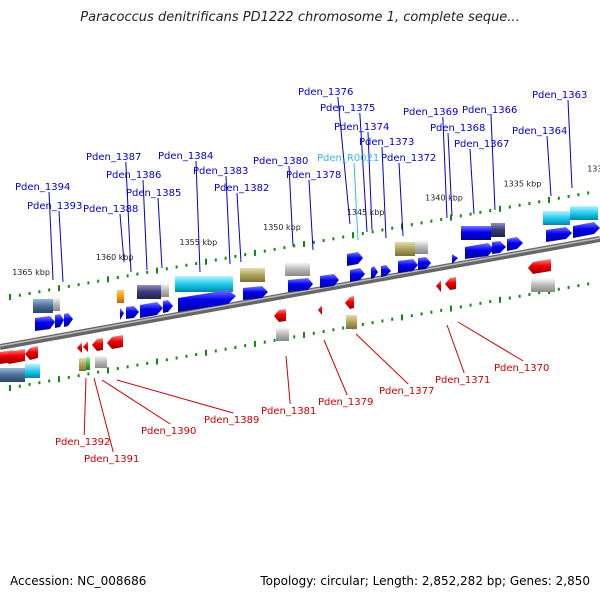 This screenshot has width=600, height=600. I want to click on reverse-gene-label: Pden_1389, so click(231, 420).